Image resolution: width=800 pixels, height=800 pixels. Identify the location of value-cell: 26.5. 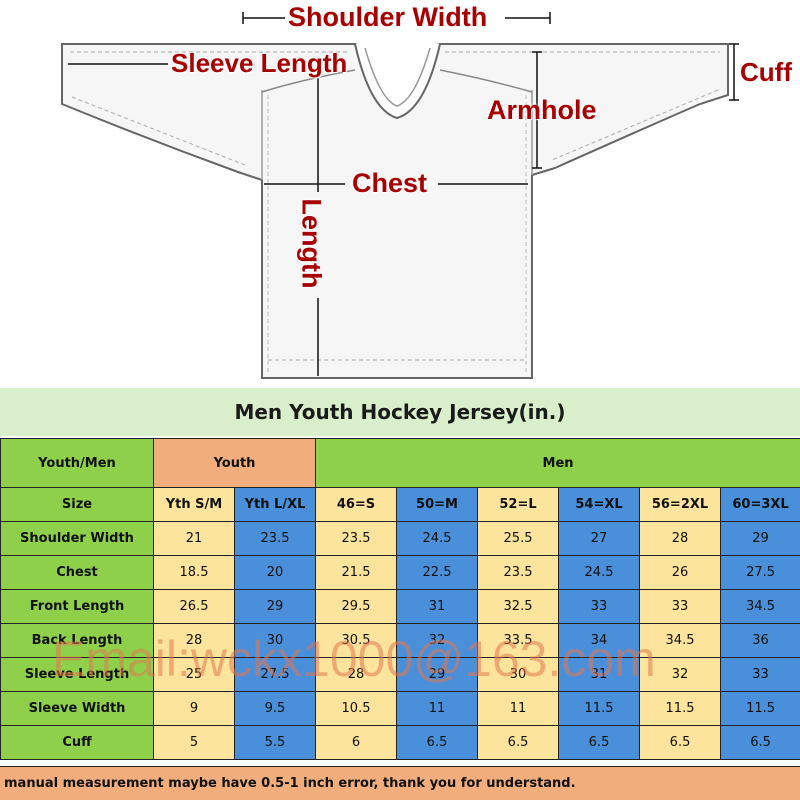
(194, 606).